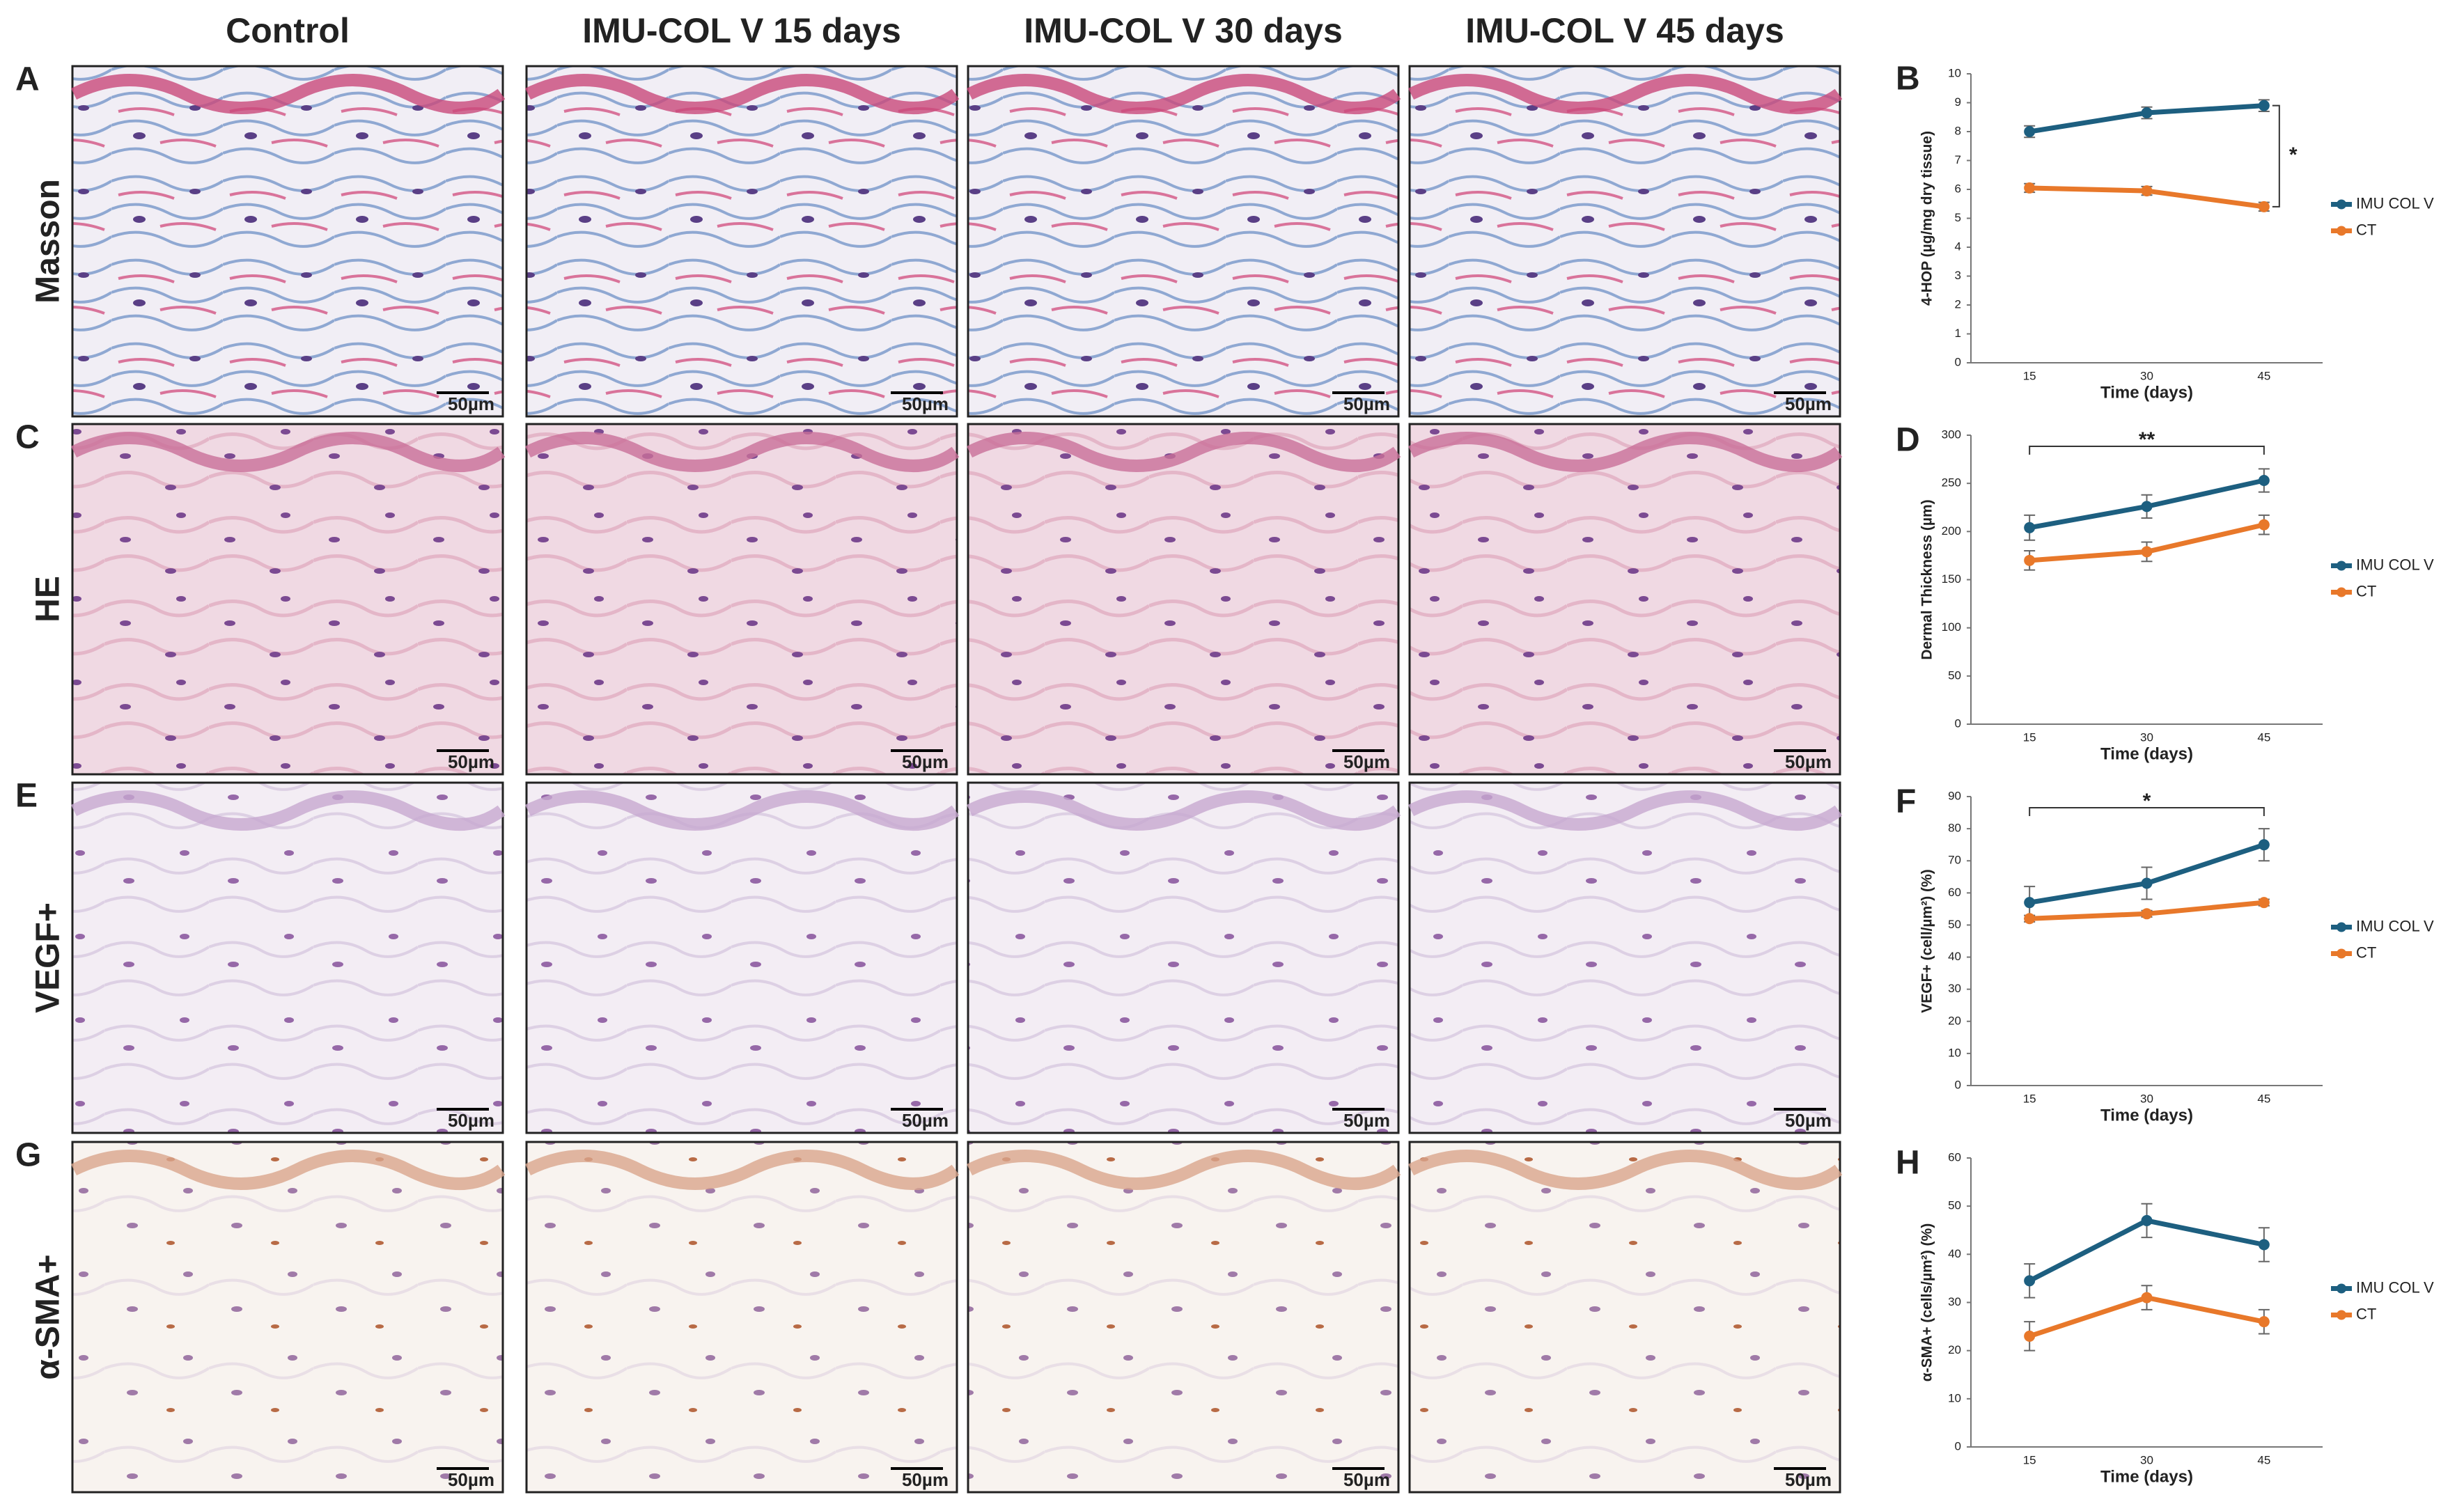 The width and height of the screenshot is (2464, 1511). Describe the element at coordinates (48, 1316) in the screenshot. I see `row-label: α-SMA+` at that location.